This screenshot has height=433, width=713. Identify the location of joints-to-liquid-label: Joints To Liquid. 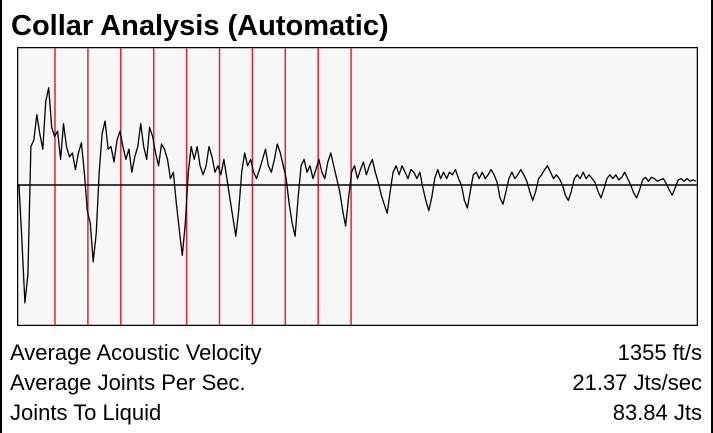
(86, 412).